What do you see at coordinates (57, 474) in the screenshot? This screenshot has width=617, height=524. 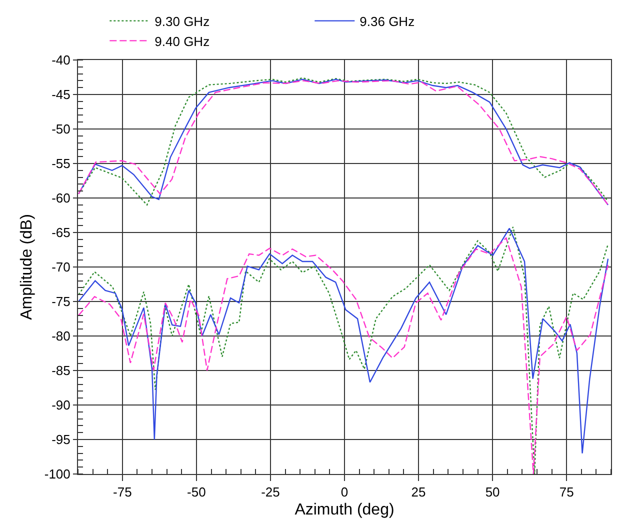 I see `y-tick-label: -100` at bounding box center [57, 474].